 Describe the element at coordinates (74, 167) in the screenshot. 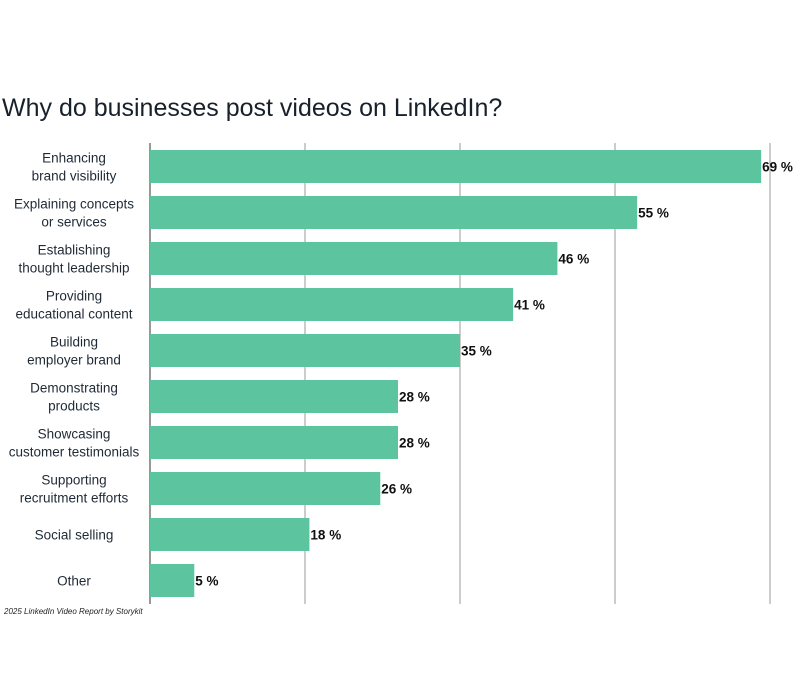

I see `category-label: Enhancing brand visibility` at that location.